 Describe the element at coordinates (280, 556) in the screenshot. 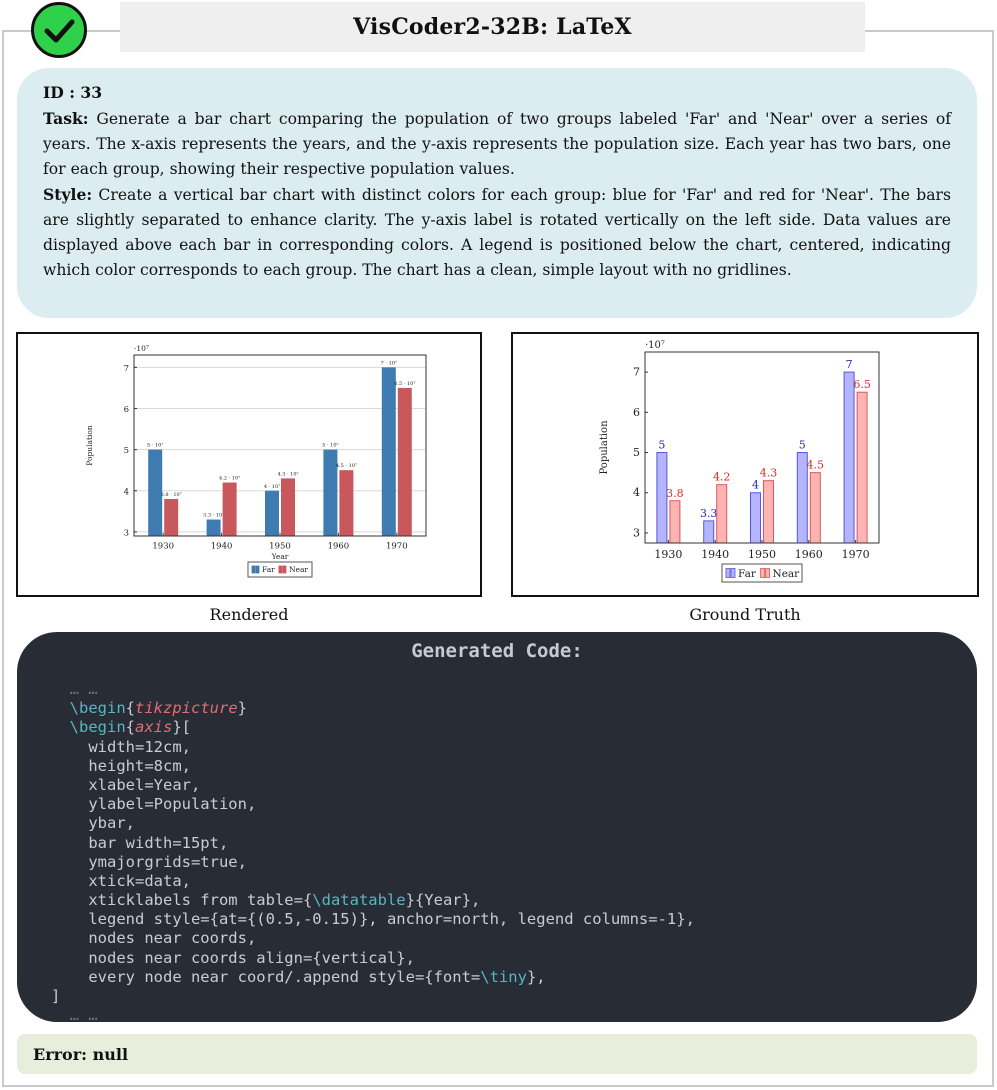

I see `x-axis-label: Year` at that location.